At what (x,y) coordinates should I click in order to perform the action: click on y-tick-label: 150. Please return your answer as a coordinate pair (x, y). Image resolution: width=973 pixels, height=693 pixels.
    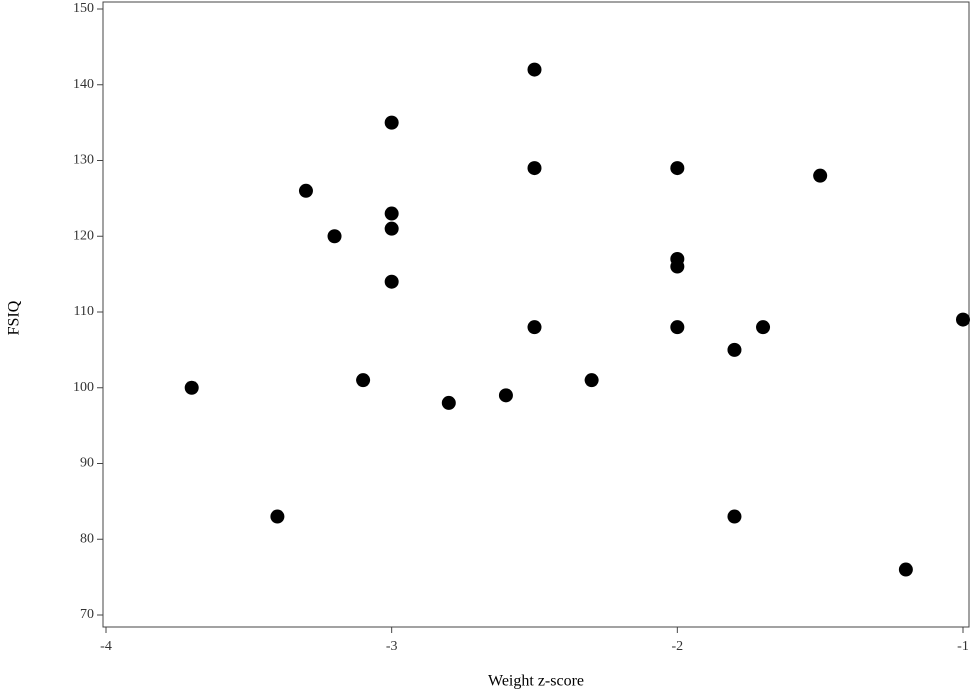
    Looking at the image, I should click on (83, 8).